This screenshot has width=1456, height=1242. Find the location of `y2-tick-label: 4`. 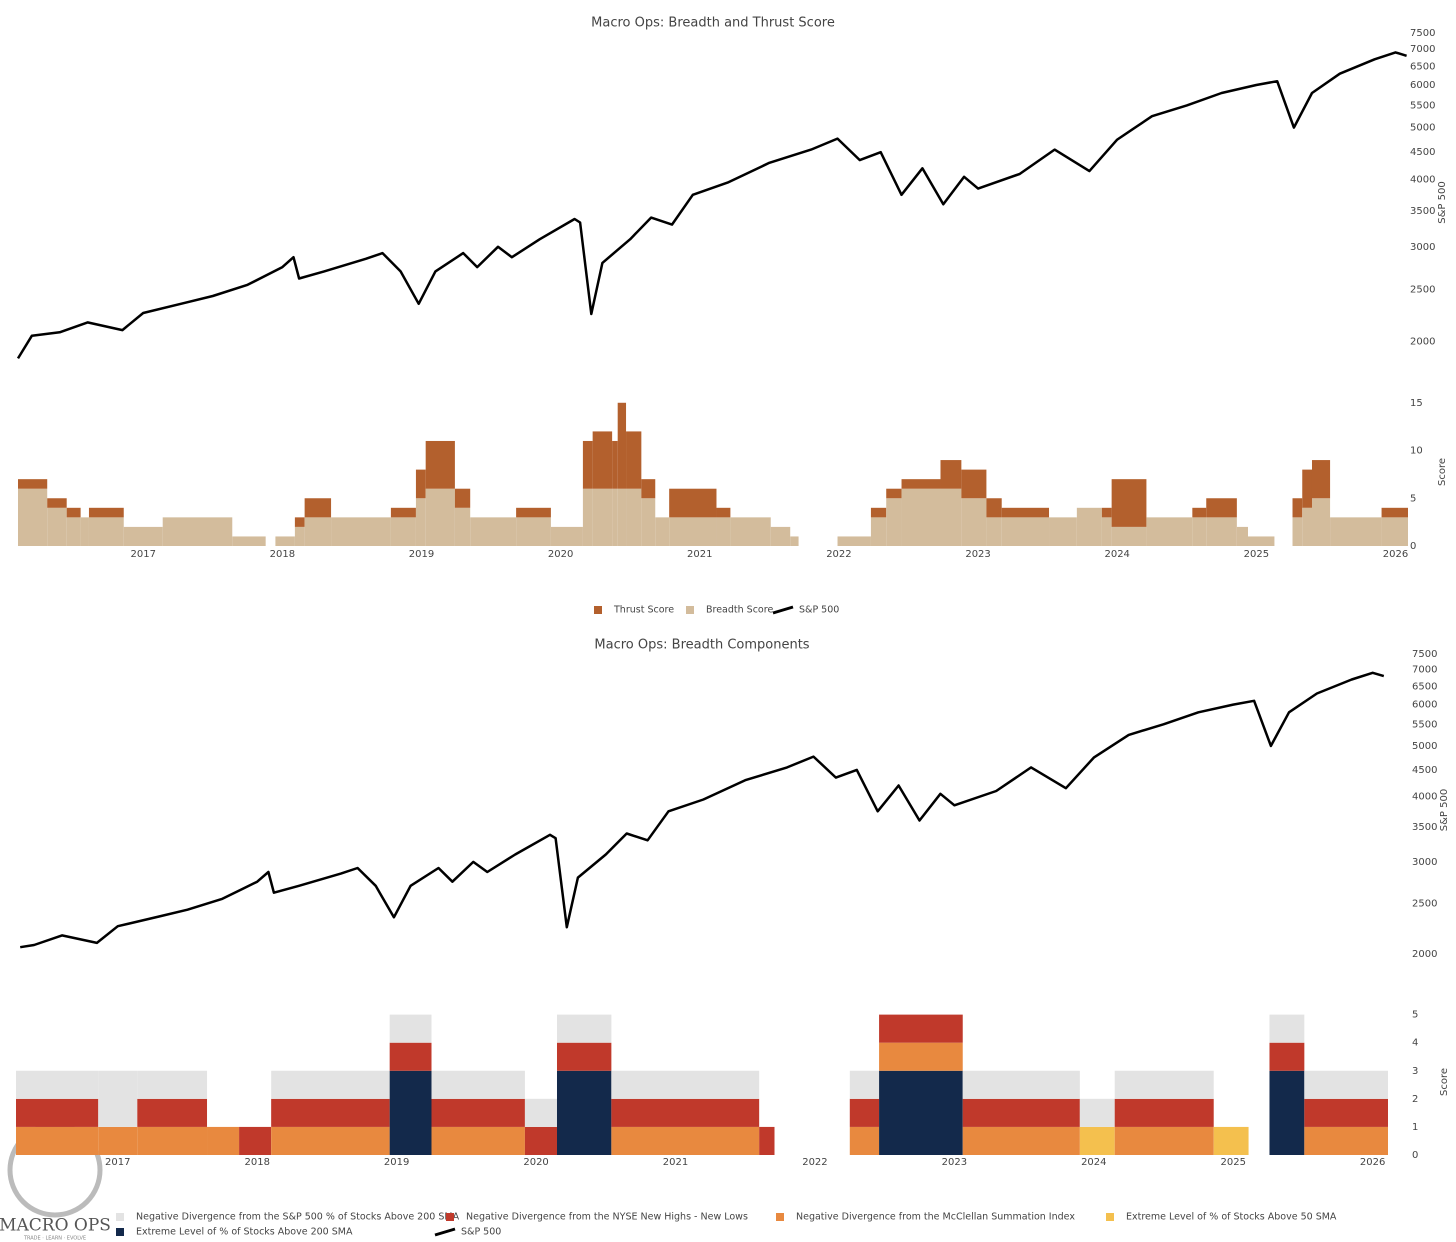

y2-tick-label: 4 is located at coordinates (1415, 1043).